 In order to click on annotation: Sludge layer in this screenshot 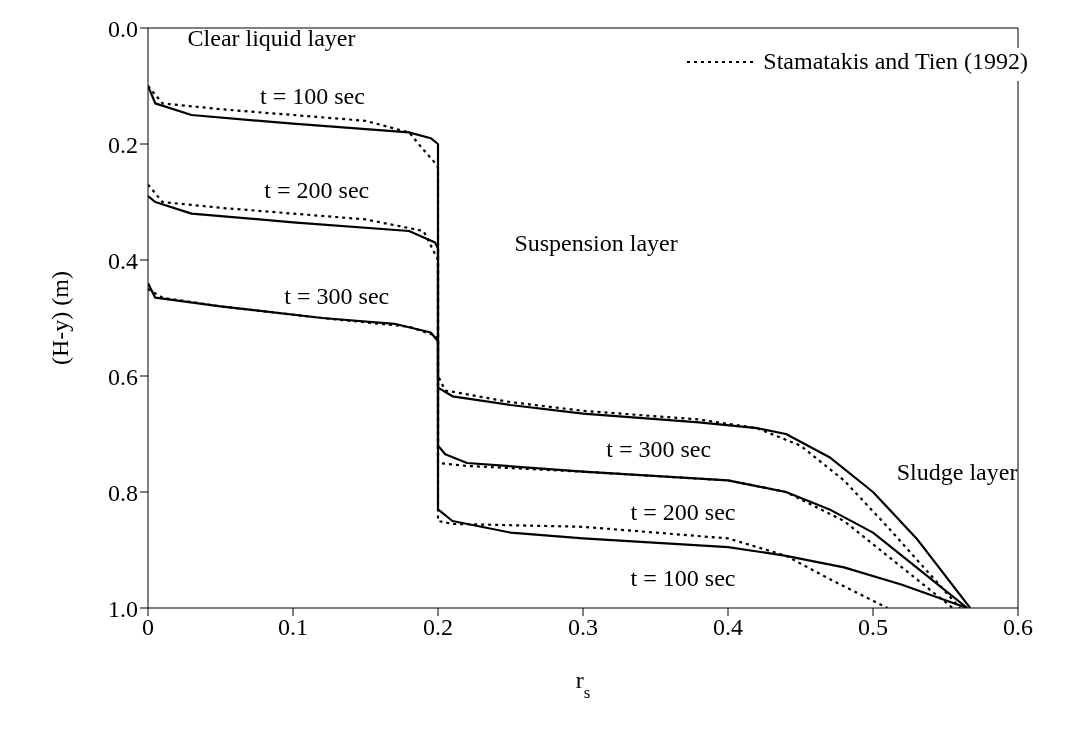, I will do `click(957, 472)`.